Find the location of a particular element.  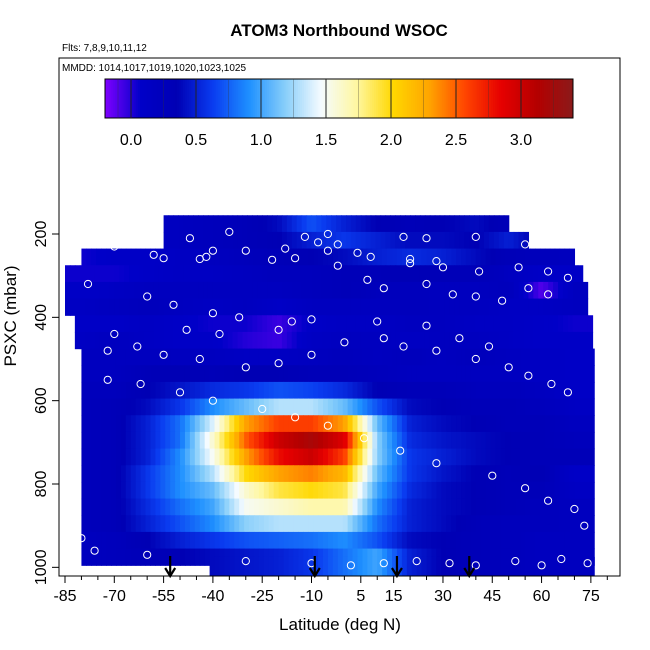

colorbar-frame is located at coordinates (339, 98).